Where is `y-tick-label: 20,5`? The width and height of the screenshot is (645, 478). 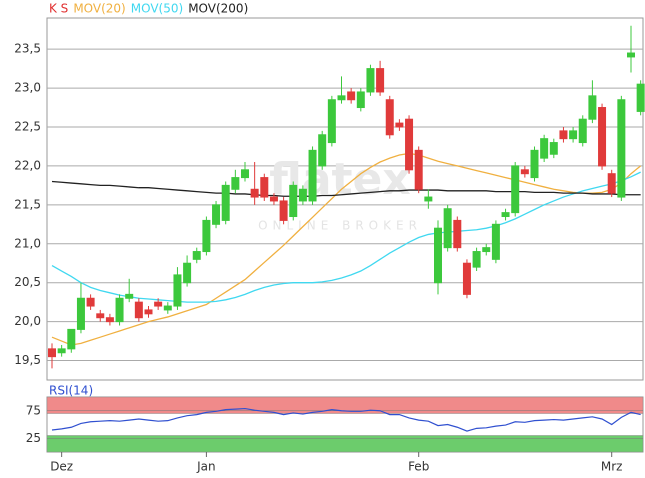
y-tick-label: 20,5 is located at coordinates (27, 282).